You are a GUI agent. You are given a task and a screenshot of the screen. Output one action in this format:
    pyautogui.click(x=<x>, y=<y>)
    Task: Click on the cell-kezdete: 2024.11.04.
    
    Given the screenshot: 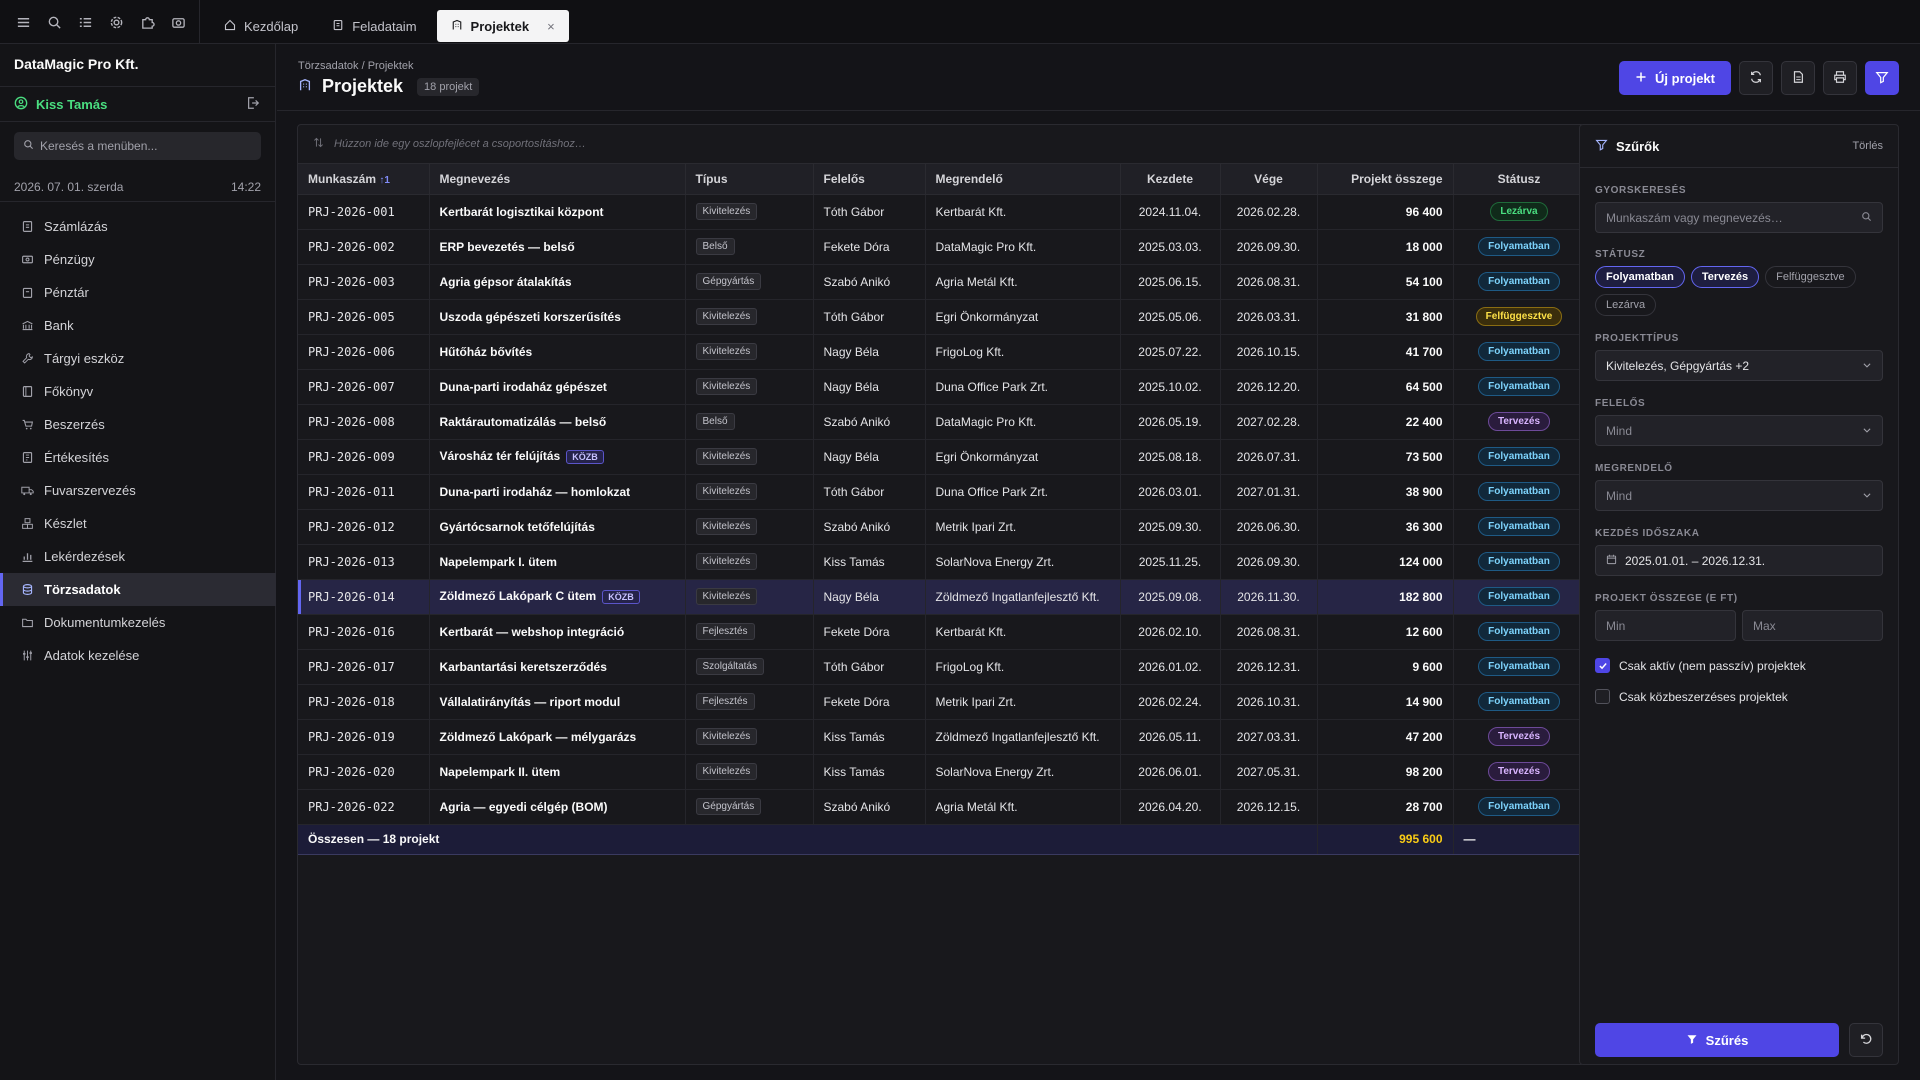 What is the action you would take?
    pyautogui.click(x=1170, y=212)
    